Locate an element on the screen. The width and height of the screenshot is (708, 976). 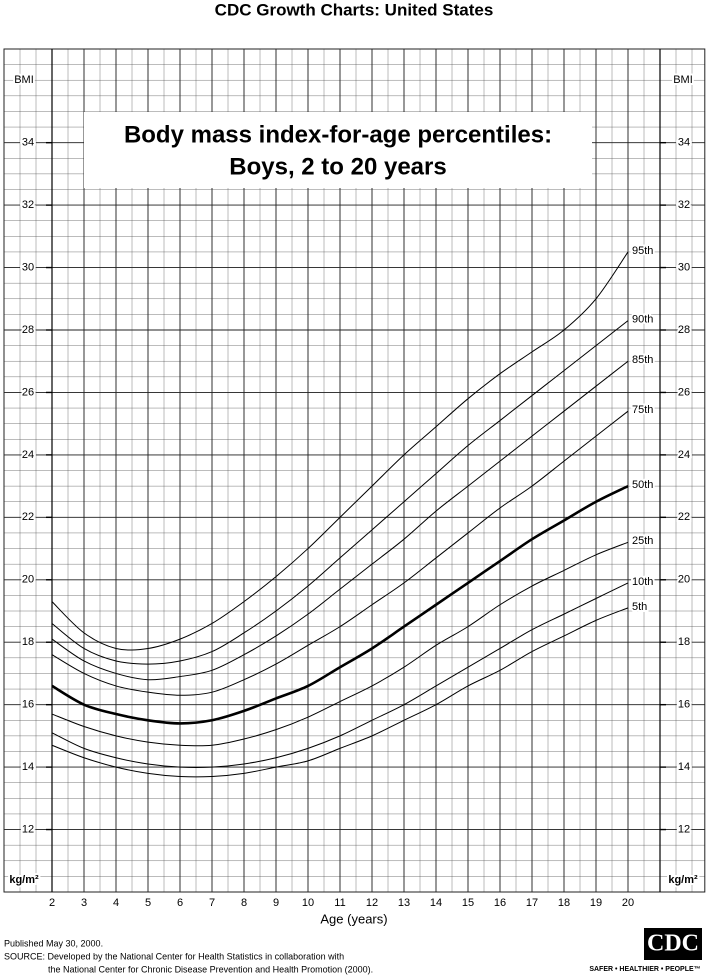
logo-box is located at coordinates (673, 944).